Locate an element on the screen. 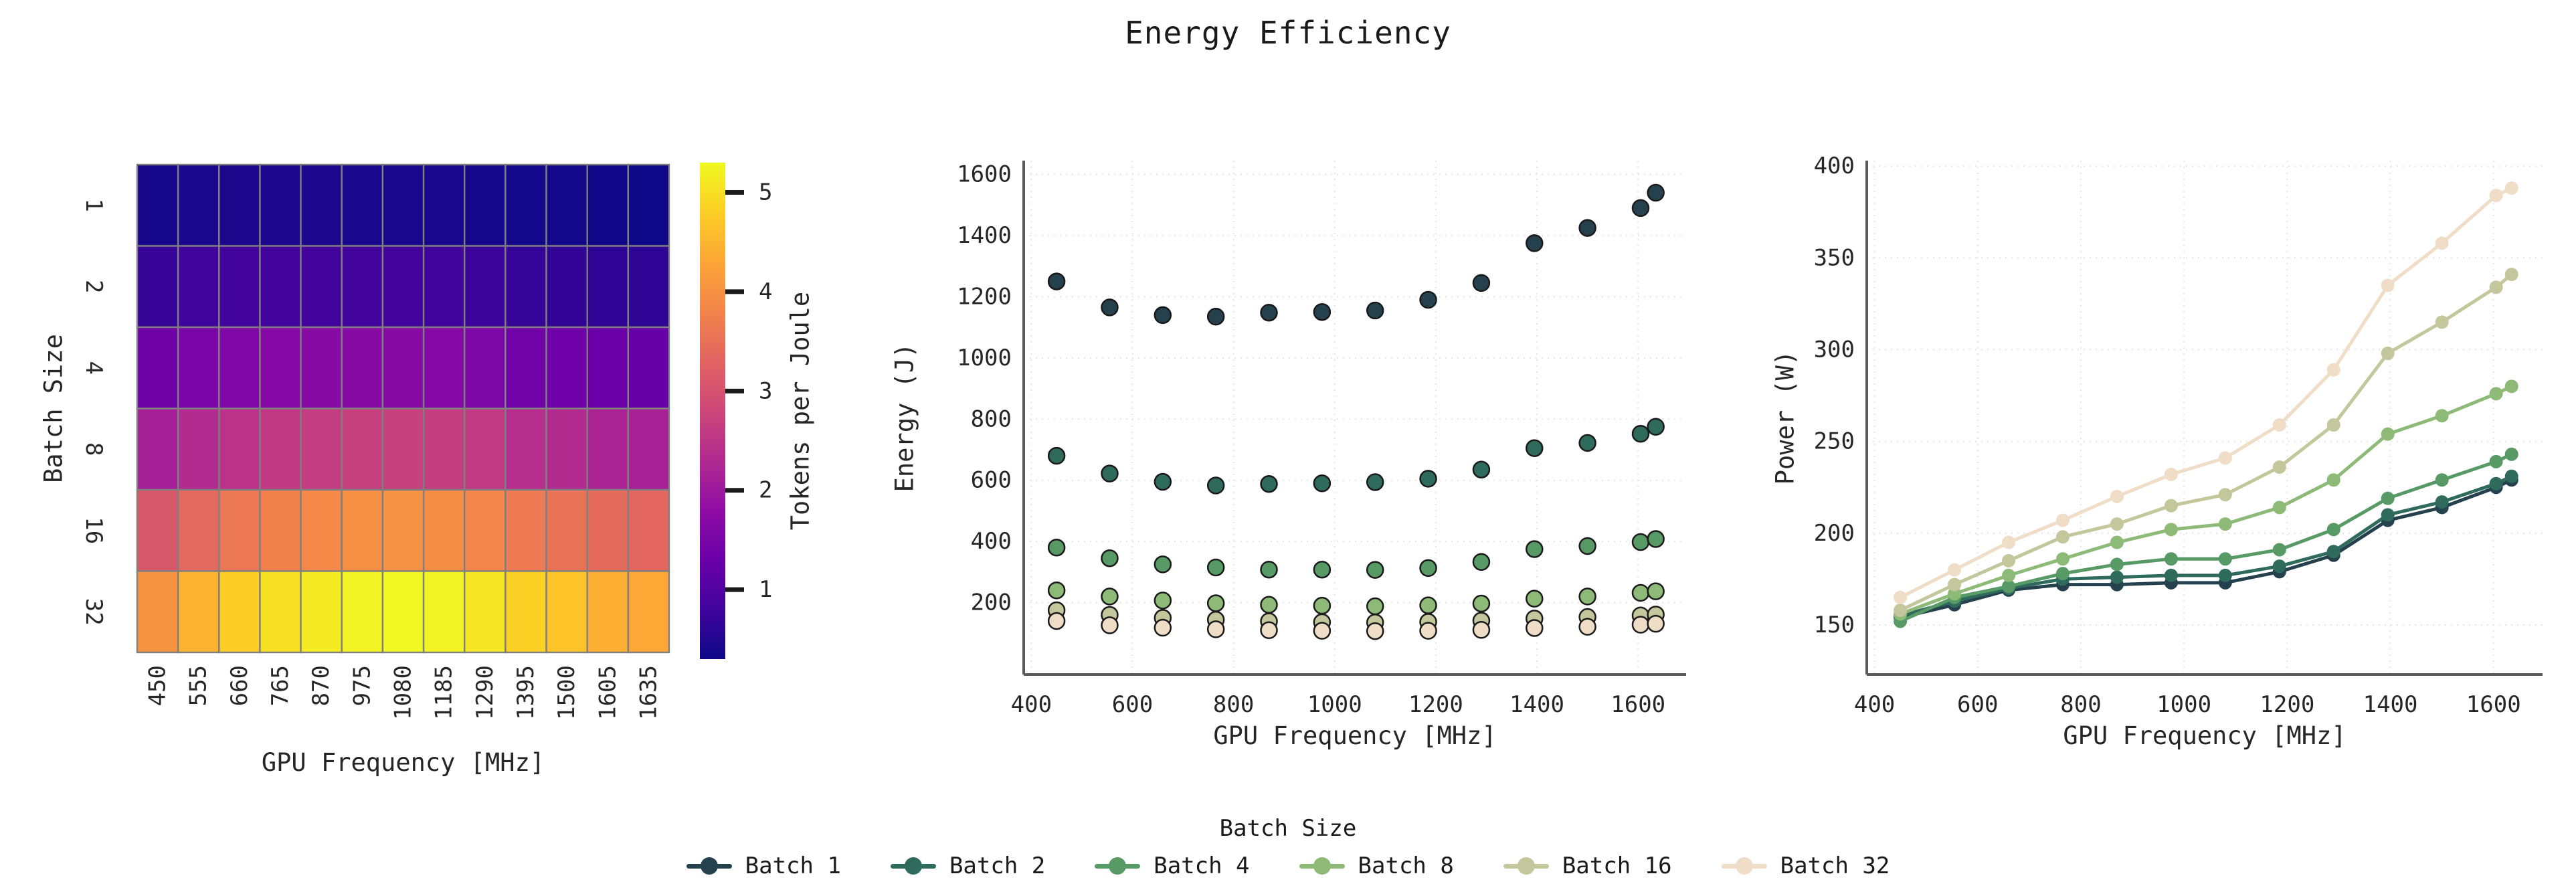  power-y-tick-label: 350 is located at coordinates (1834, 258).